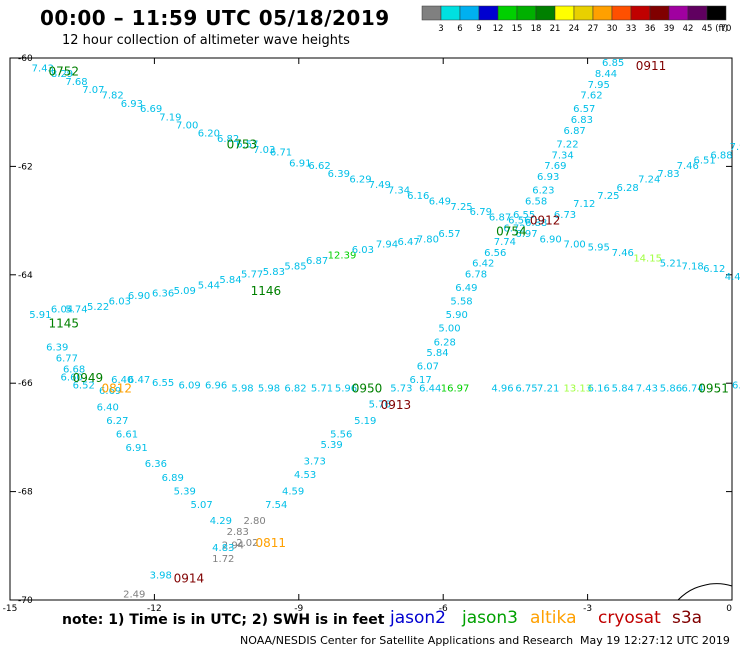 The width and height of the screenshot is (740, 650). I want to click on legend-jason2: jason2, so click(418, 618).